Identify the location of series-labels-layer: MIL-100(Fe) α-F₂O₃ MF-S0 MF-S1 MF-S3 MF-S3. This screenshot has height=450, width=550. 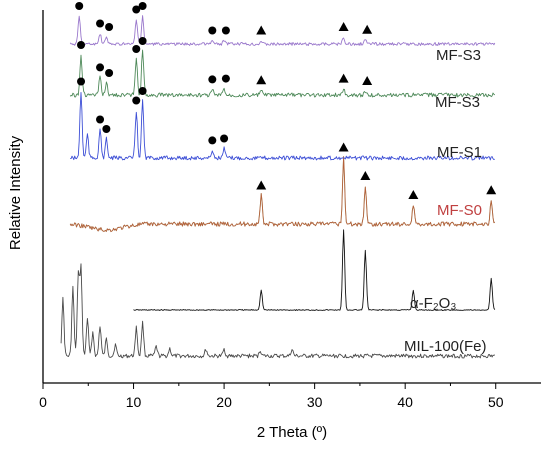
(445, 201).